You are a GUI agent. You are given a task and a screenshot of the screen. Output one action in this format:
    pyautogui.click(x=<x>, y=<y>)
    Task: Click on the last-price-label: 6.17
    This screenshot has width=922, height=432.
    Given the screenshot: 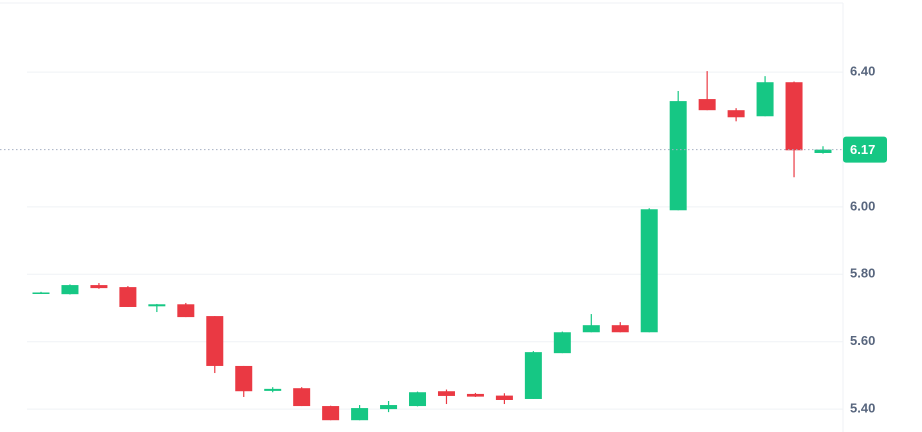 What is the action you would take?
    pyautogui.click(x=862, y=149)
    